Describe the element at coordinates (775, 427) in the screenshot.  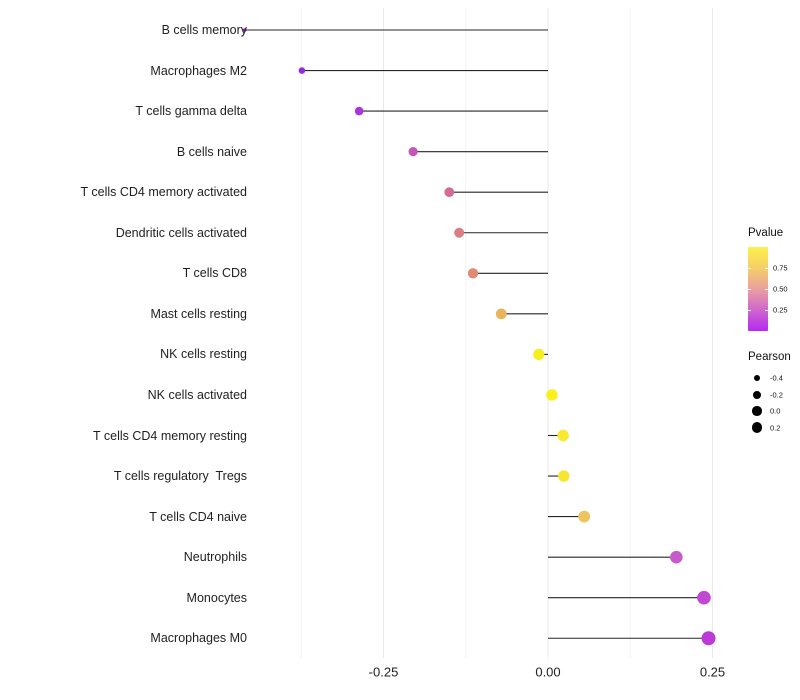
I see `pearson-legend-item-label: 0.2` at that location.